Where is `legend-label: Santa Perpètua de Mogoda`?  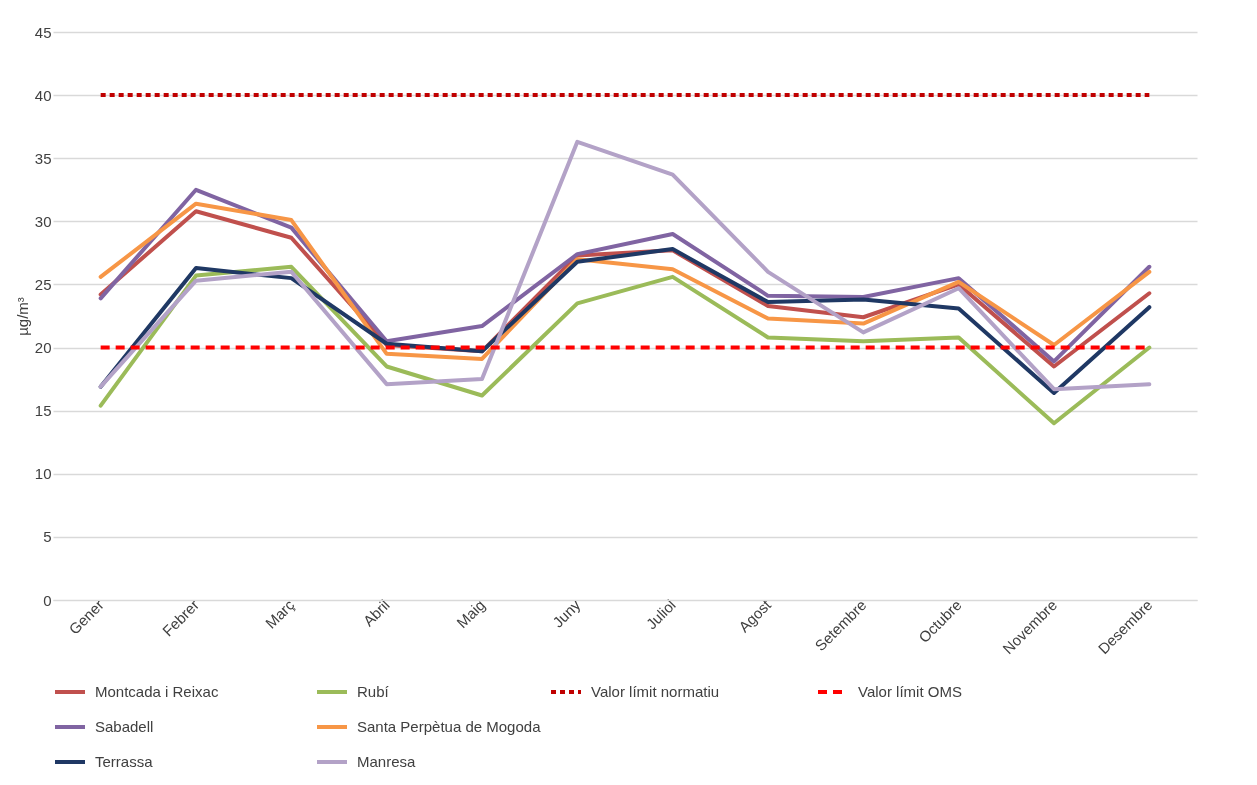
legend-label: Santa Perpètua de Mogoda is located at coordinates (449, 726).